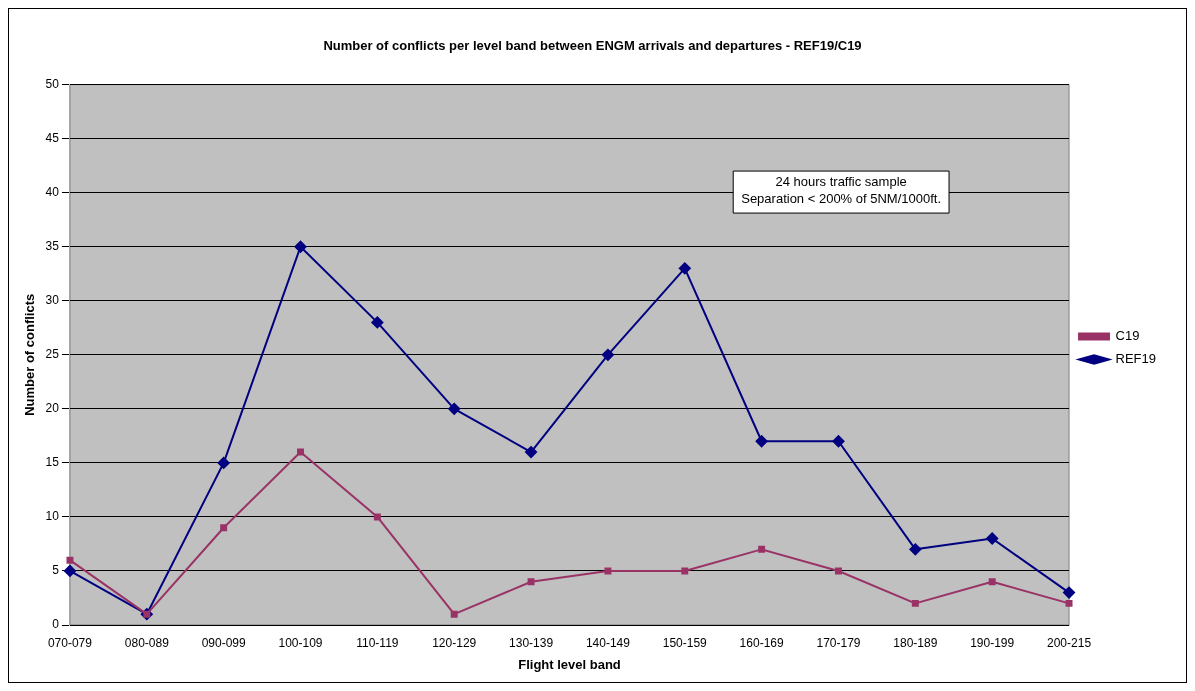 This screenshot has width=1195, height=691. Describe the element at coordinates (223, 642) in the screenshot. I see `x-tick-label: 090-099` at that location.